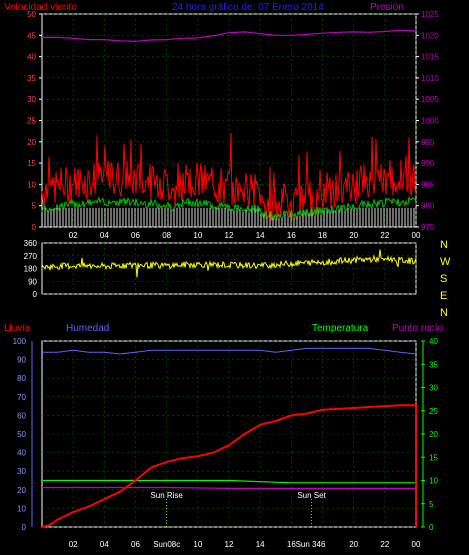 This screenshot has height=555, width=469. I want to click on temperature-axis: 0 5 10 15 20 25 30 35 40, so click(429, 434).